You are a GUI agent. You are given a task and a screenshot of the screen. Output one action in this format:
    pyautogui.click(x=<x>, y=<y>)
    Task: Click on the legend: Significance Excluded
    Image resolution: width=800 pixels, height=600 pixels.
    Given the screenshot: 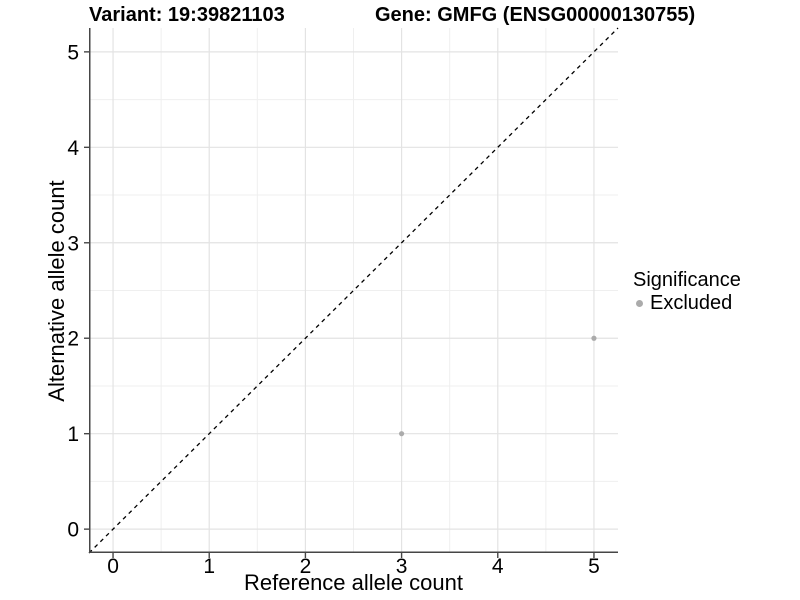 What is the action you would take?
    pyautogui.click(x=687, y=291)
    